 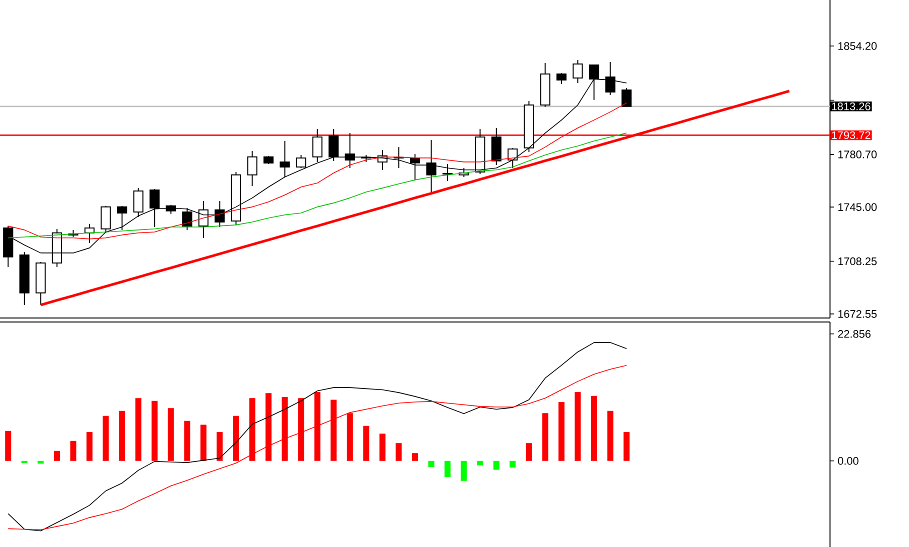 What do you see at coordinates (857, 207) in the screenshot?
I see `y-tick-label: 1745.00` at bounding box center [857, 207].